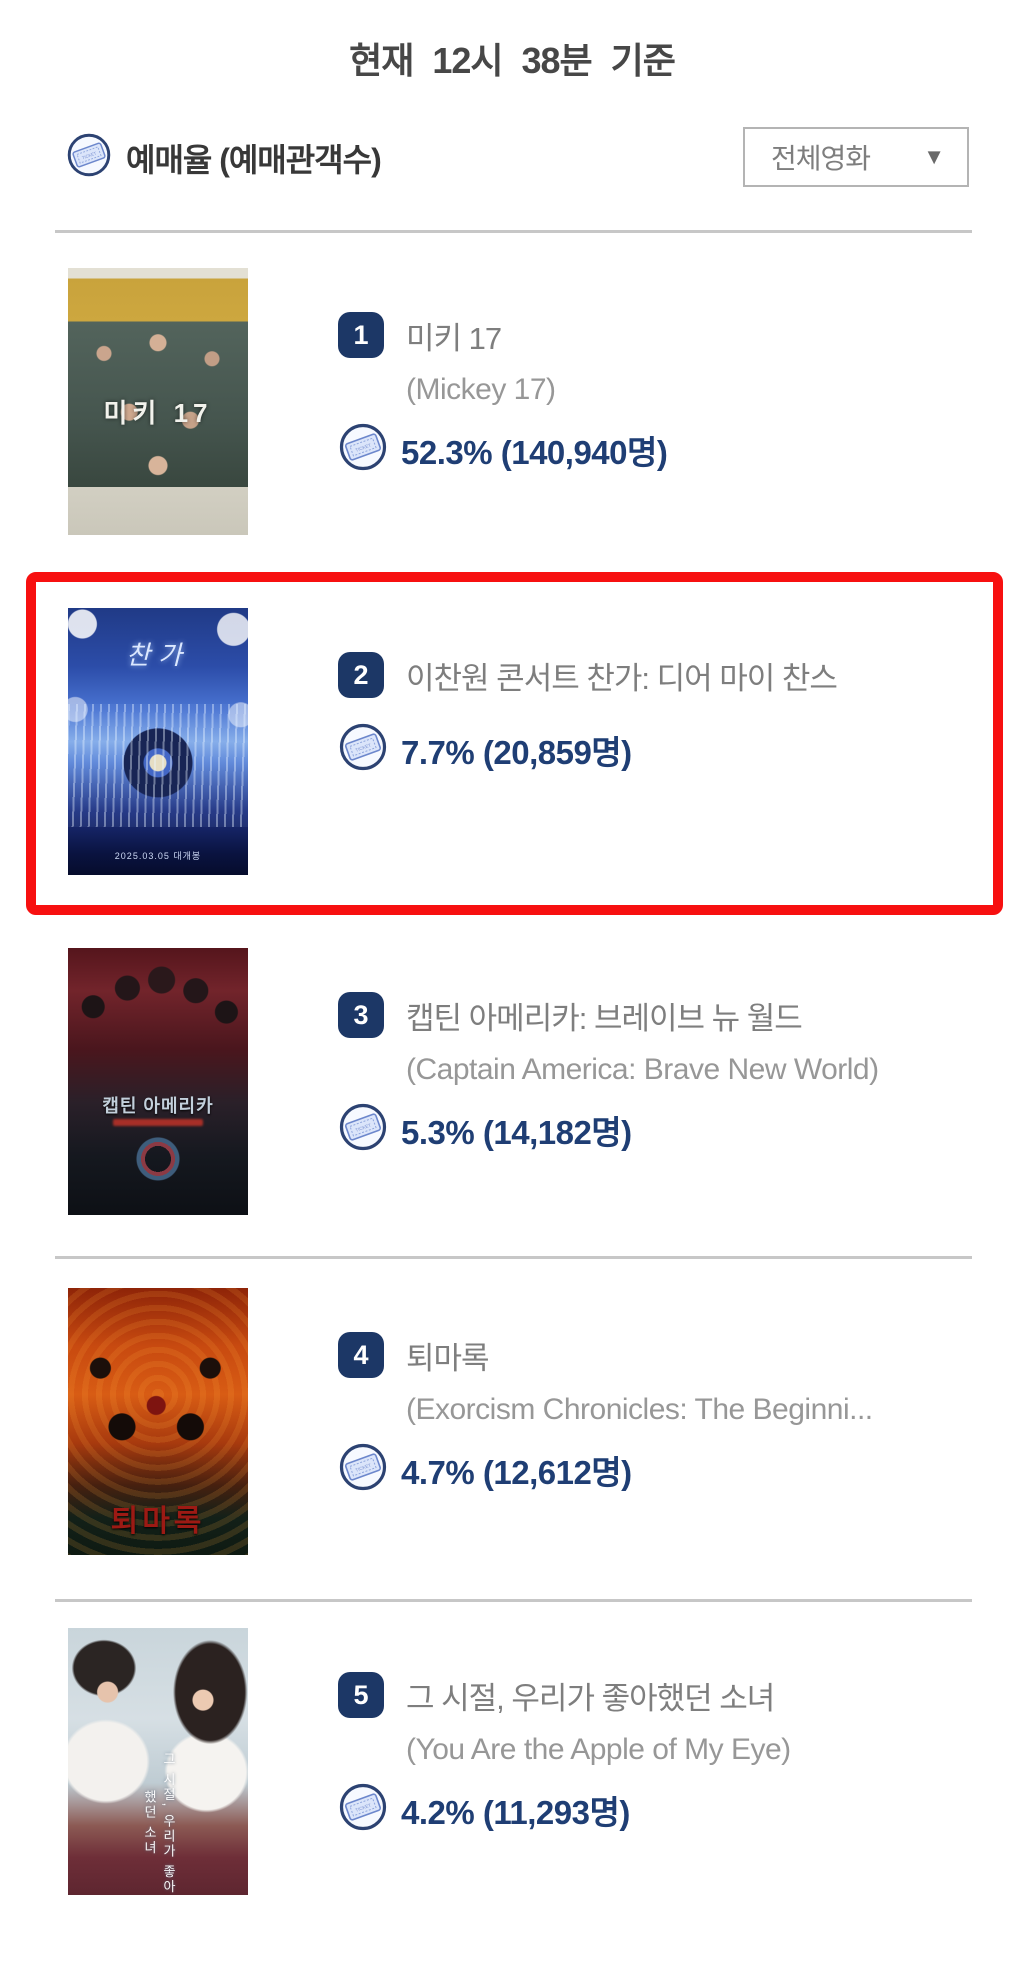  What do you see at coordinates (516, 1132) in the screenshot?
I see `booking-stat: 5.3% (14,182명)` at bounding box center [516, 1132].